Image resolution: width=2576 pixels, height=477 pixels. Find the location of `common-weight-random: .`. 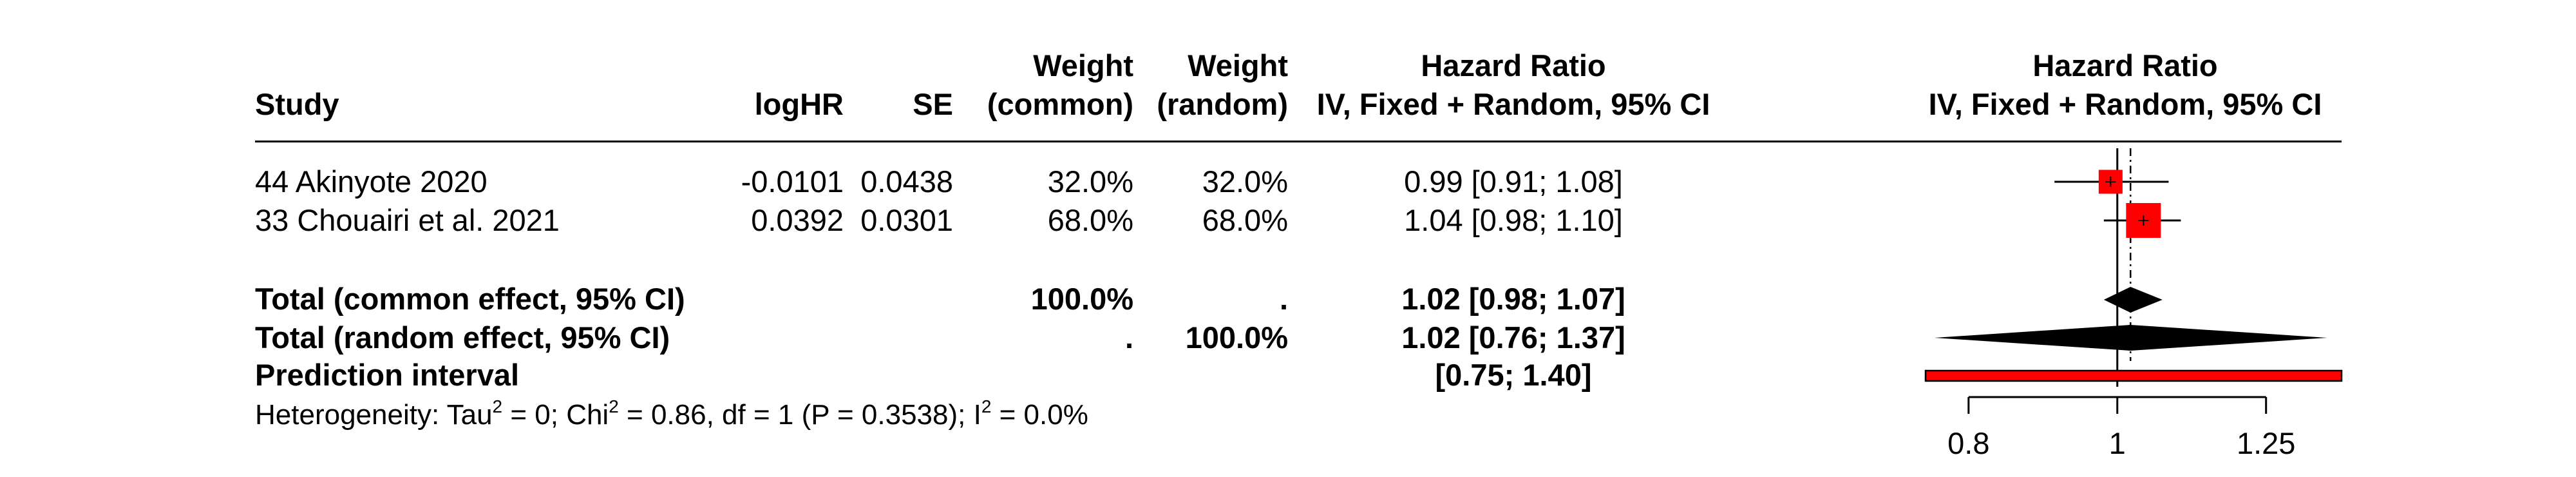

common-weight-random: . is located at coordinates (1284, 299).